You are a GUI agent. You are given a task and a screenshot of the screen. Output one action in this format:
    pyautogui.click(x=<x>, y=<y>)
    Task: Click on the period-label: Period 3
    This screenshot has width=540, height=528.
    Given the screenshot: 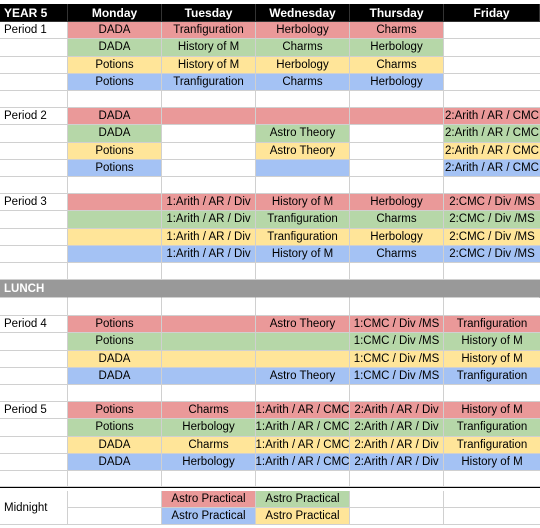 What is the action you would take?
    pyautogui.click(x=34, y=203)
    